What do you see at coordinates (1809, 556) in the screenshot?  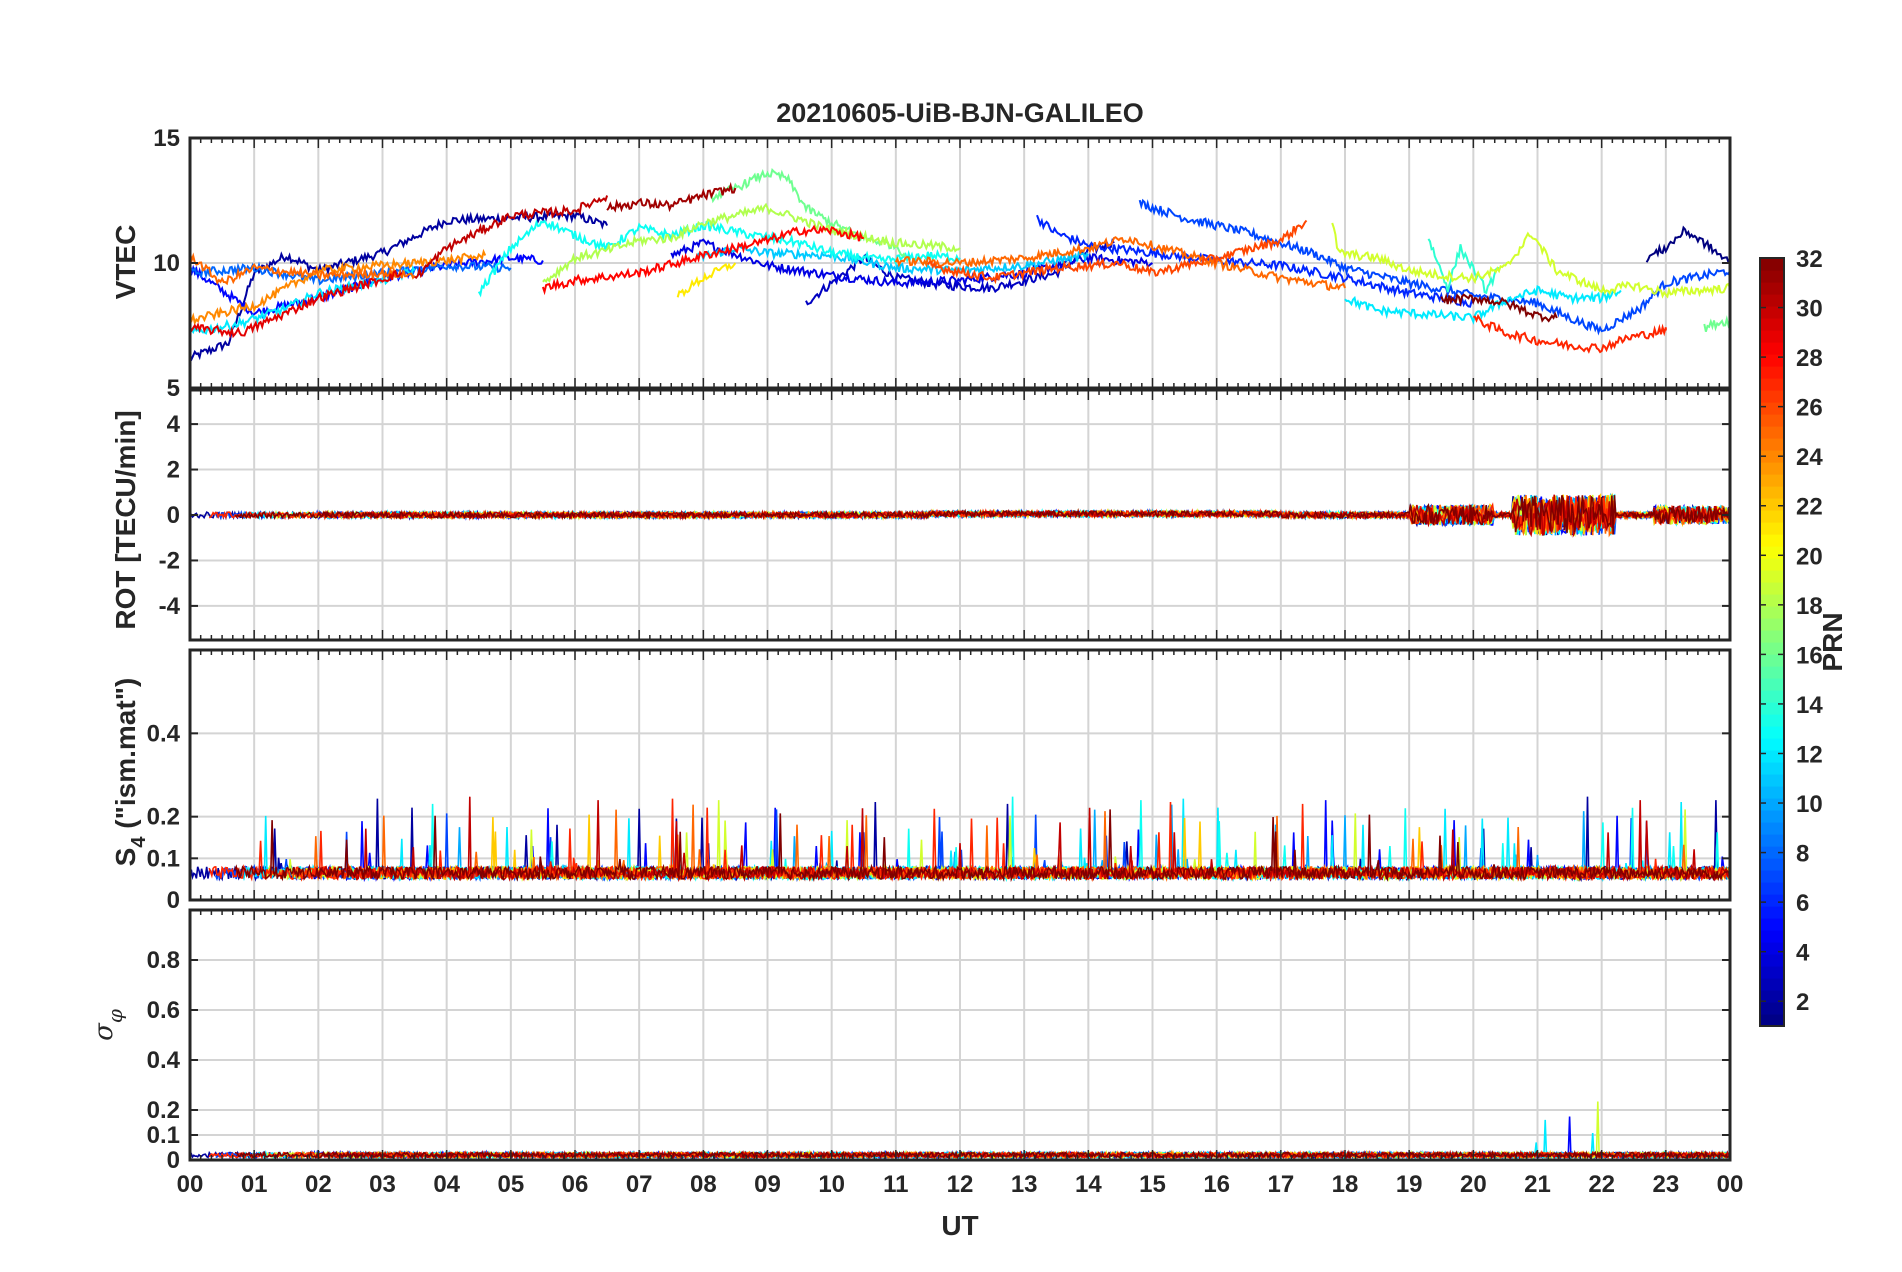 I see `colorbar-tick-label: 20` at bounding box center [1809, 556].